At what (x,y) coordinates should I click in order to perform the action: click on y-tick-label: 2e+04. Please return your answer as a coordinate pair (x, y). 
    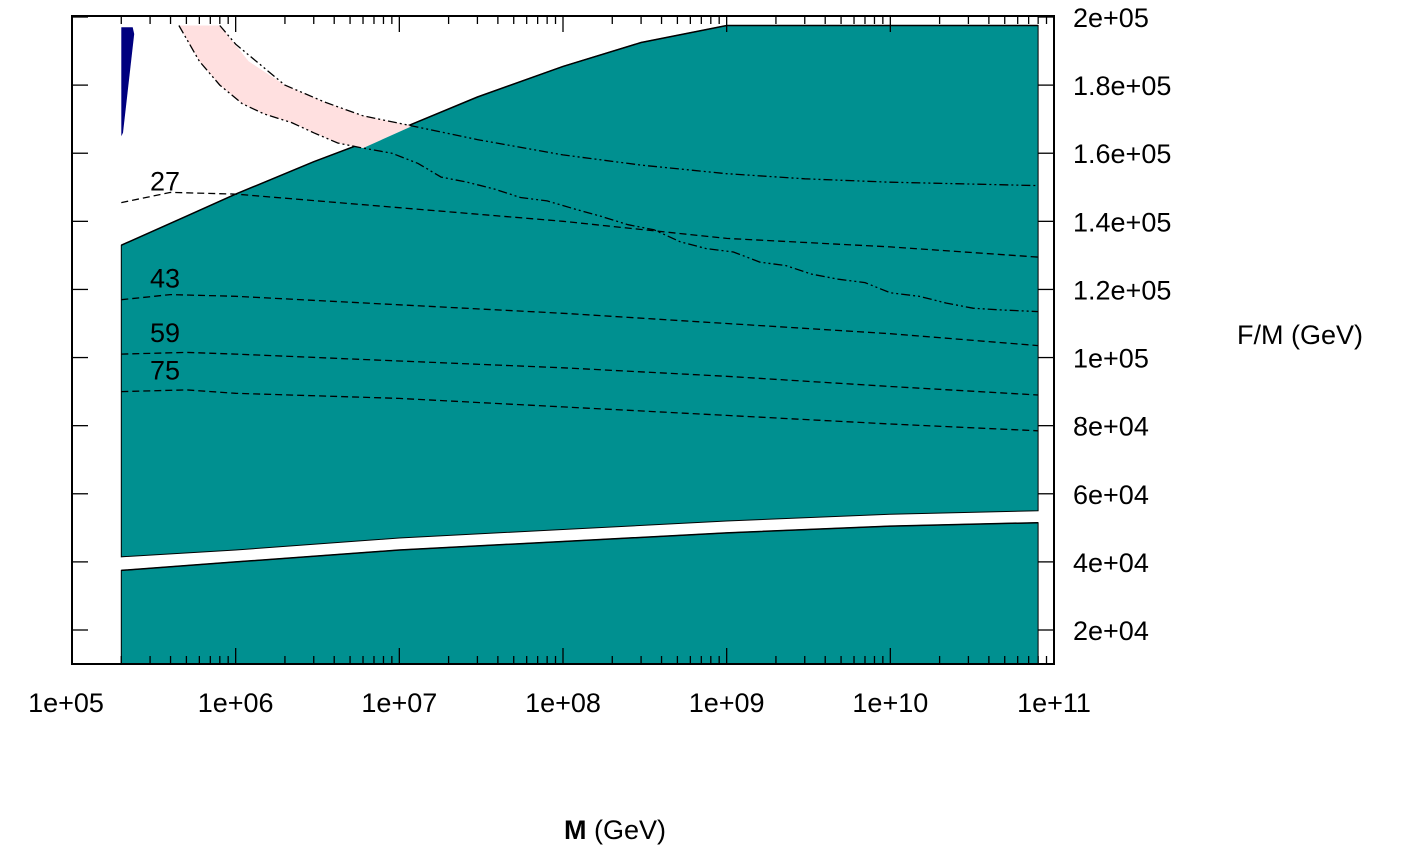
    Looking at the image, I should click on (1111, 631).